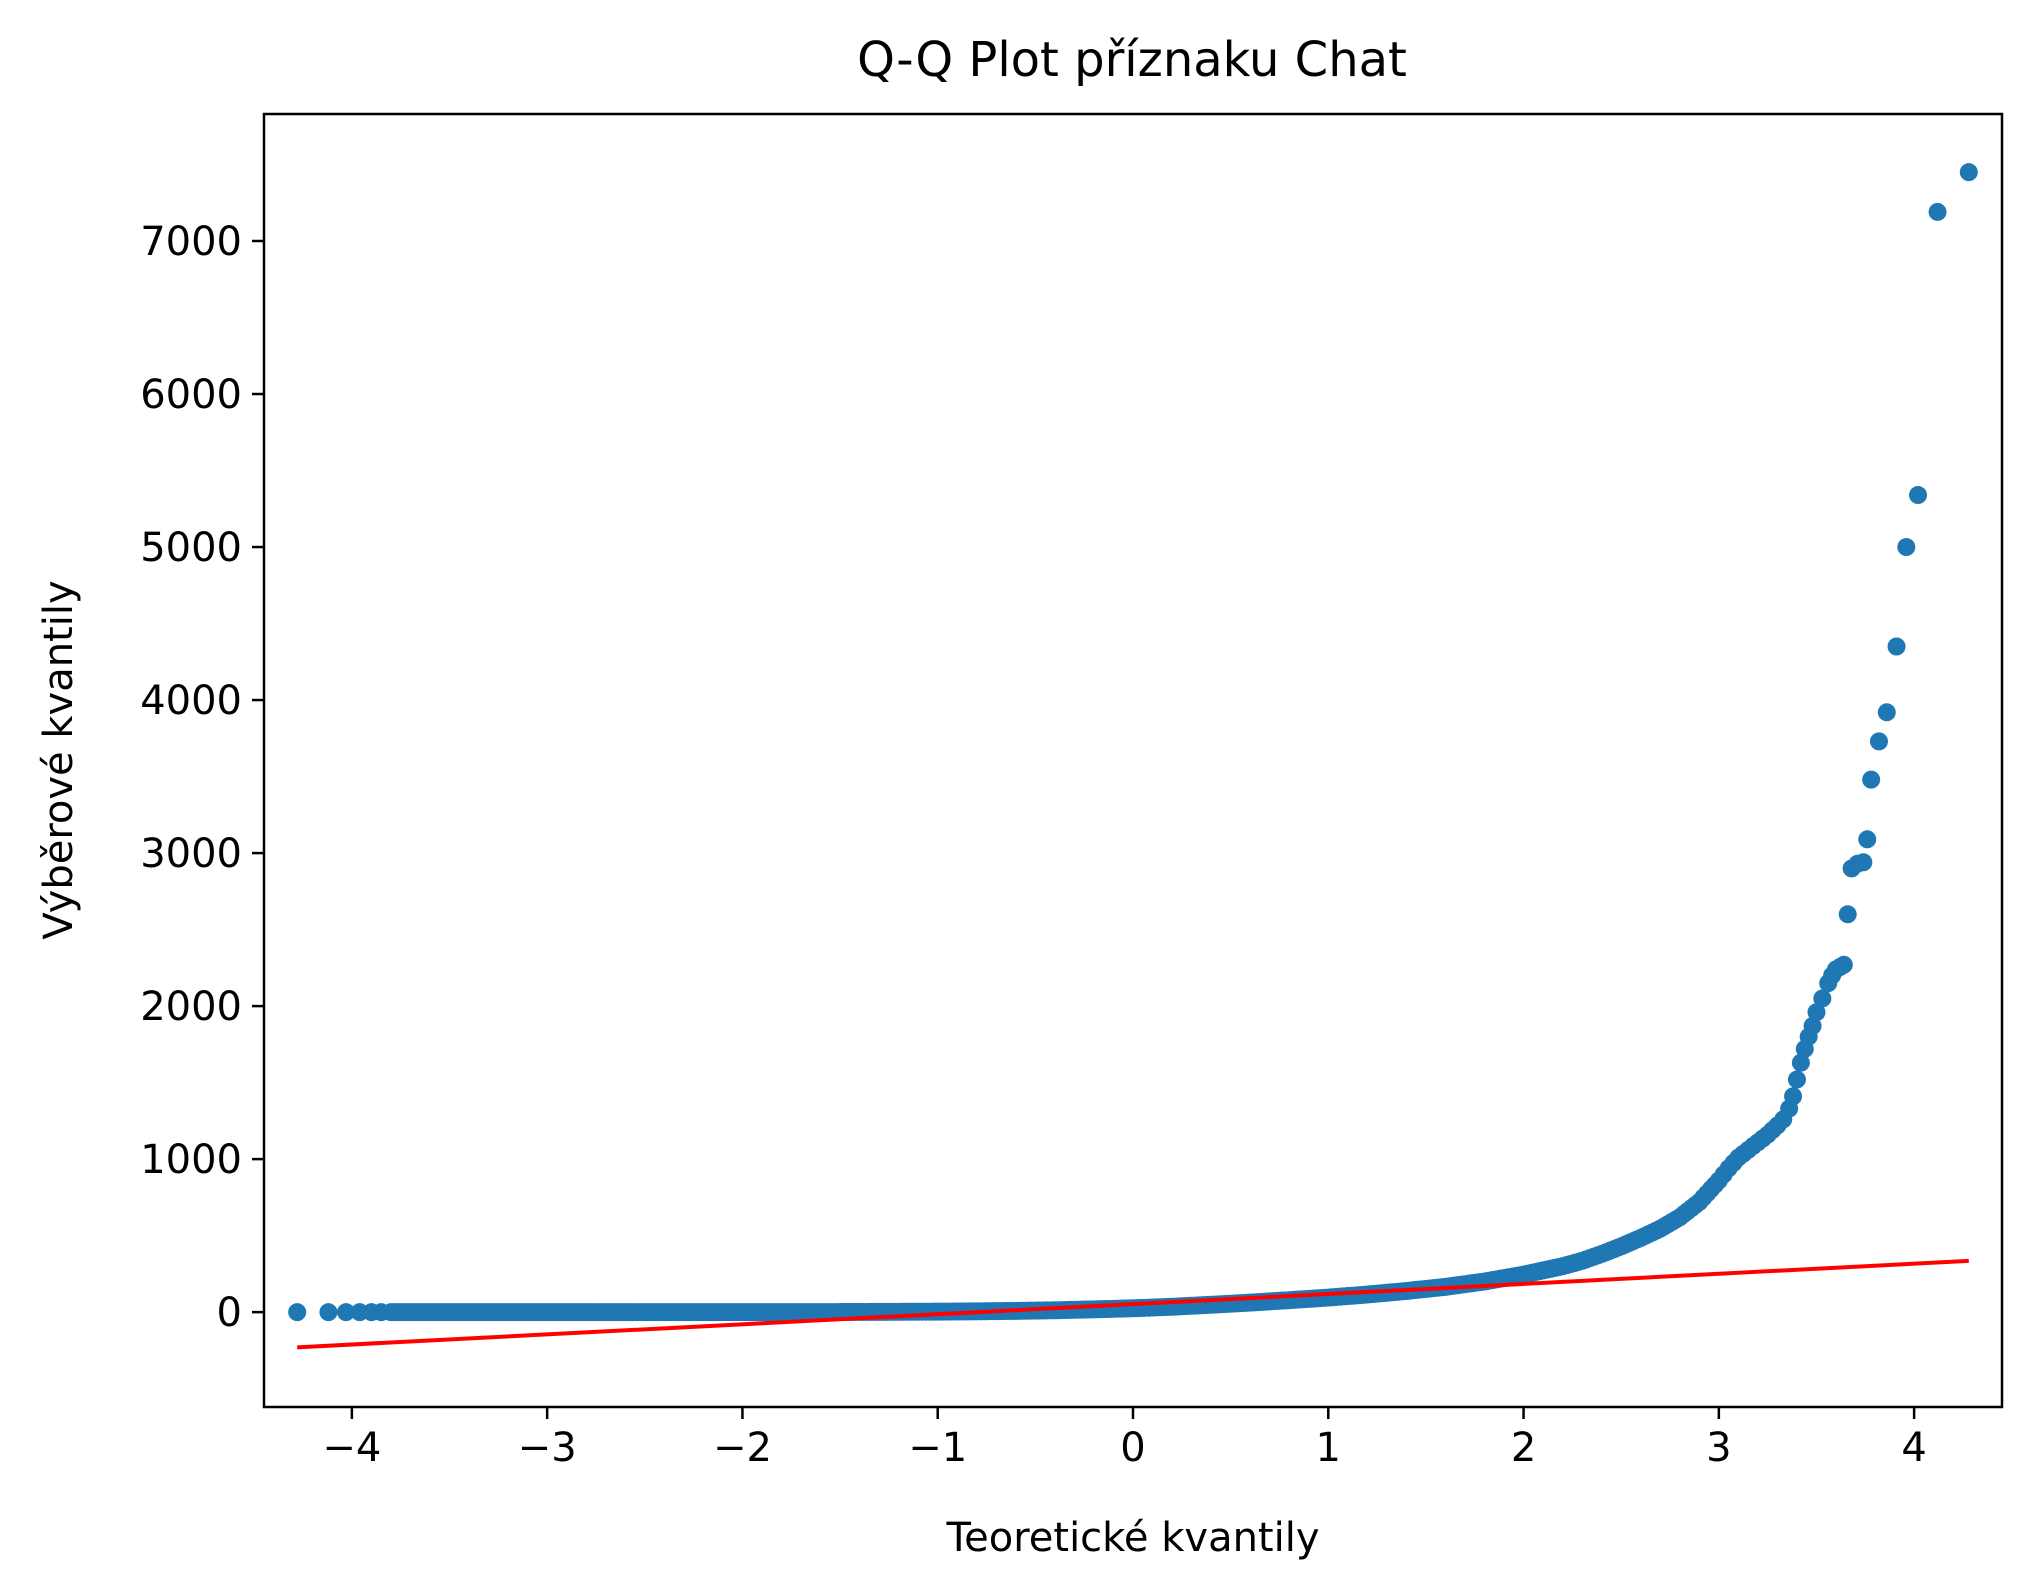 This screenshot has width=2033, height=1595. I want to click on y-tick-label: 4000, so click(191, 701).